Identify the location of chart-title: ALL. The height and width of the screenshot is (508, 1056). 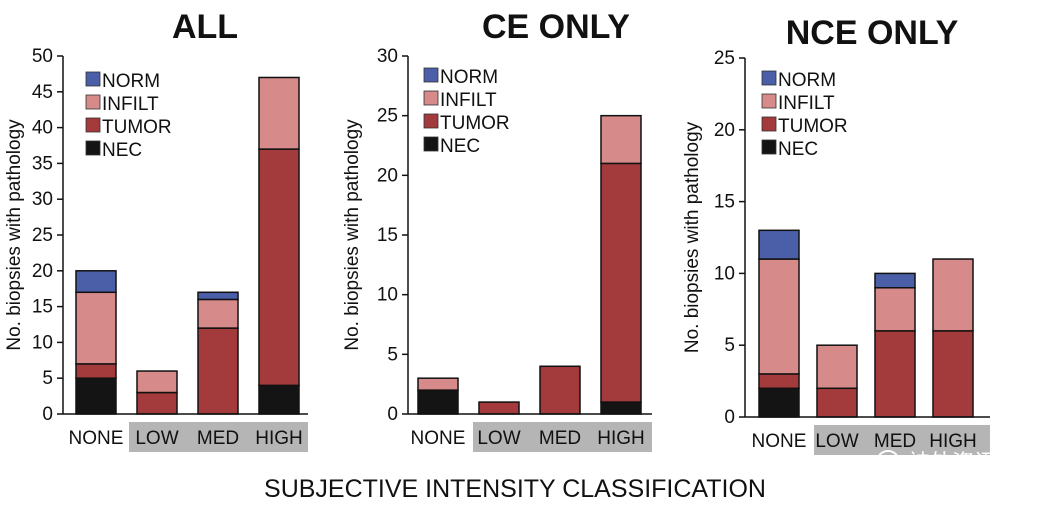
(205, 27).